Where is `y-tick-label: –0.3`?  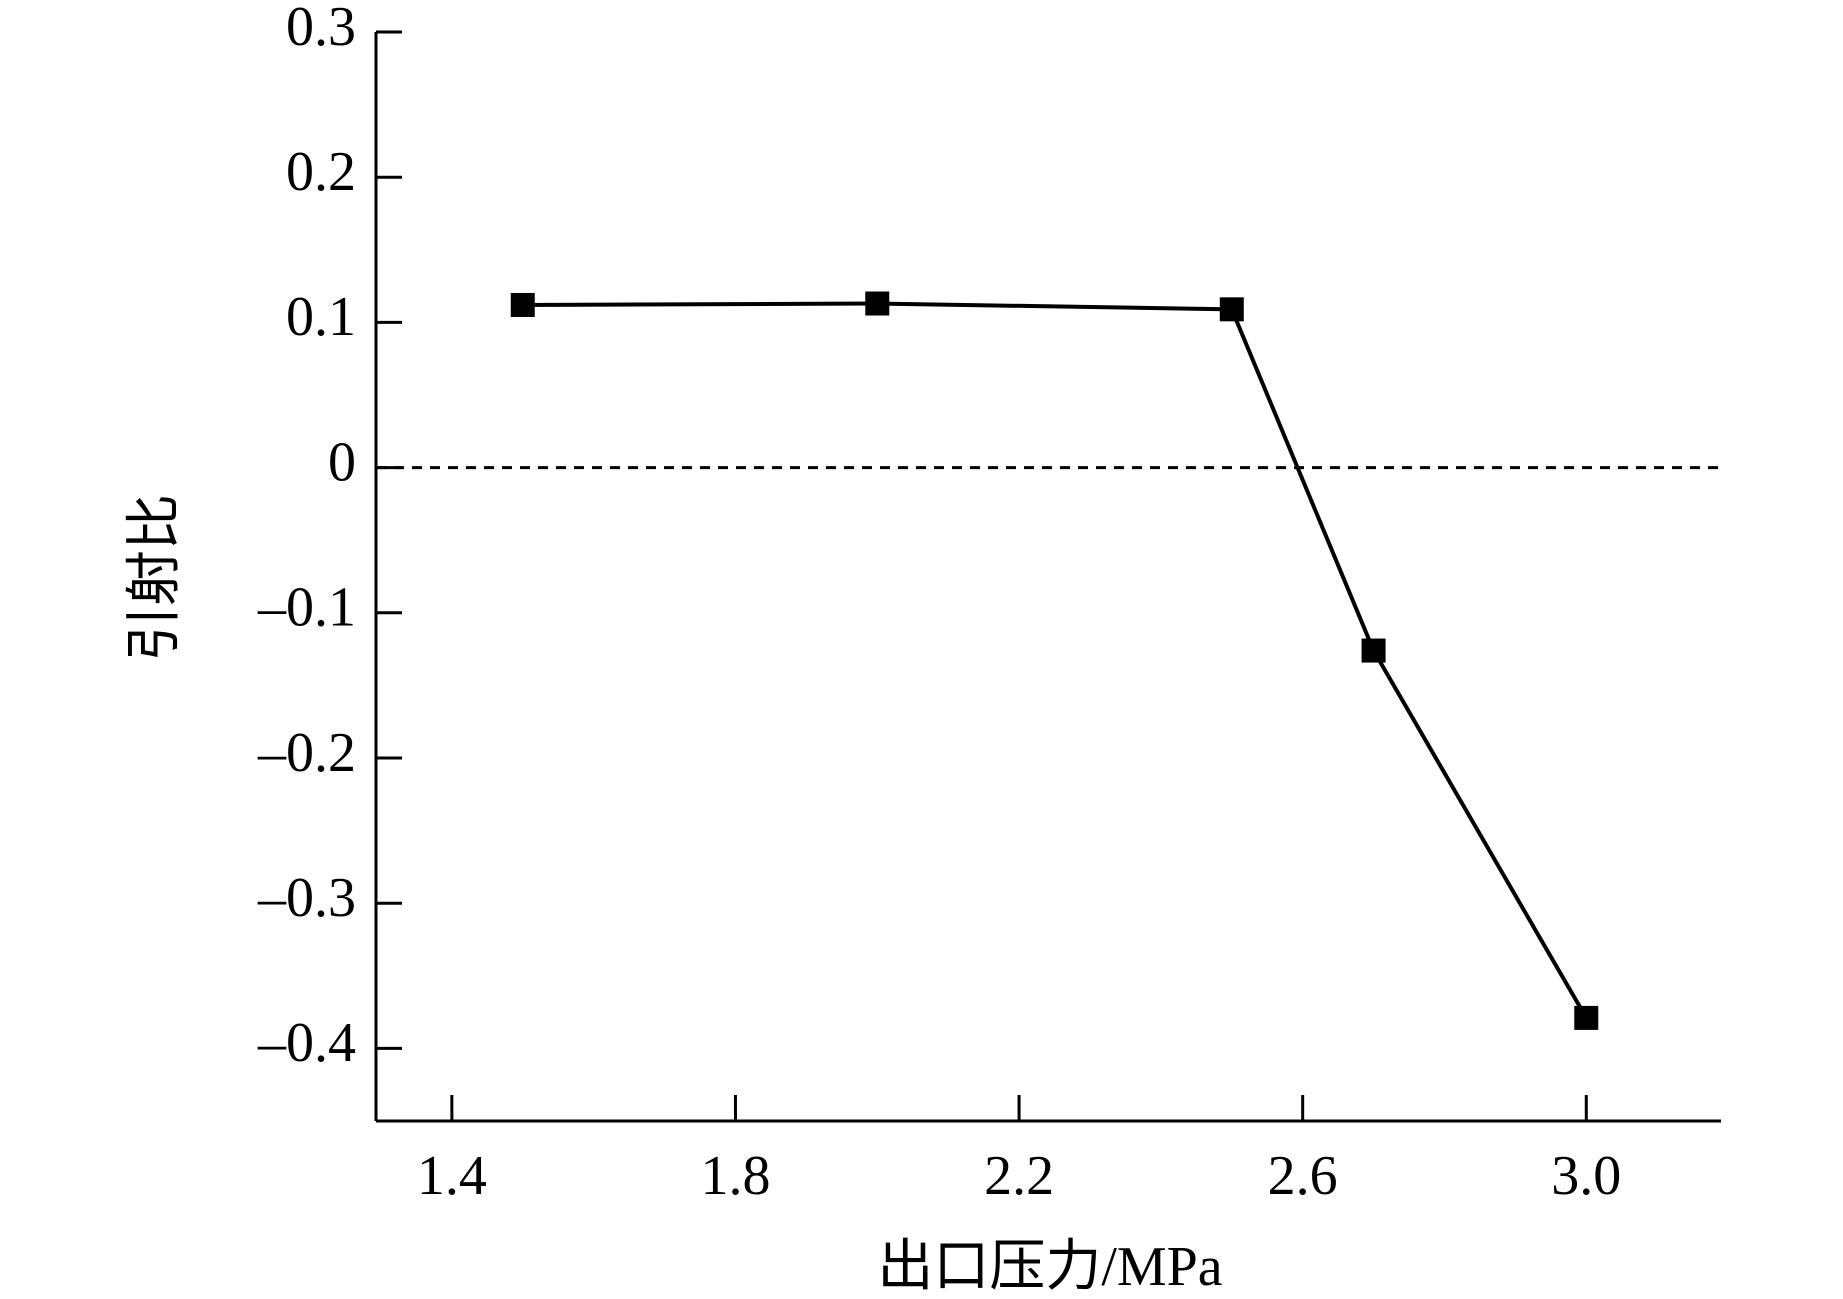
y-tick-label: –0.3 is located at coordinates (306, 898).